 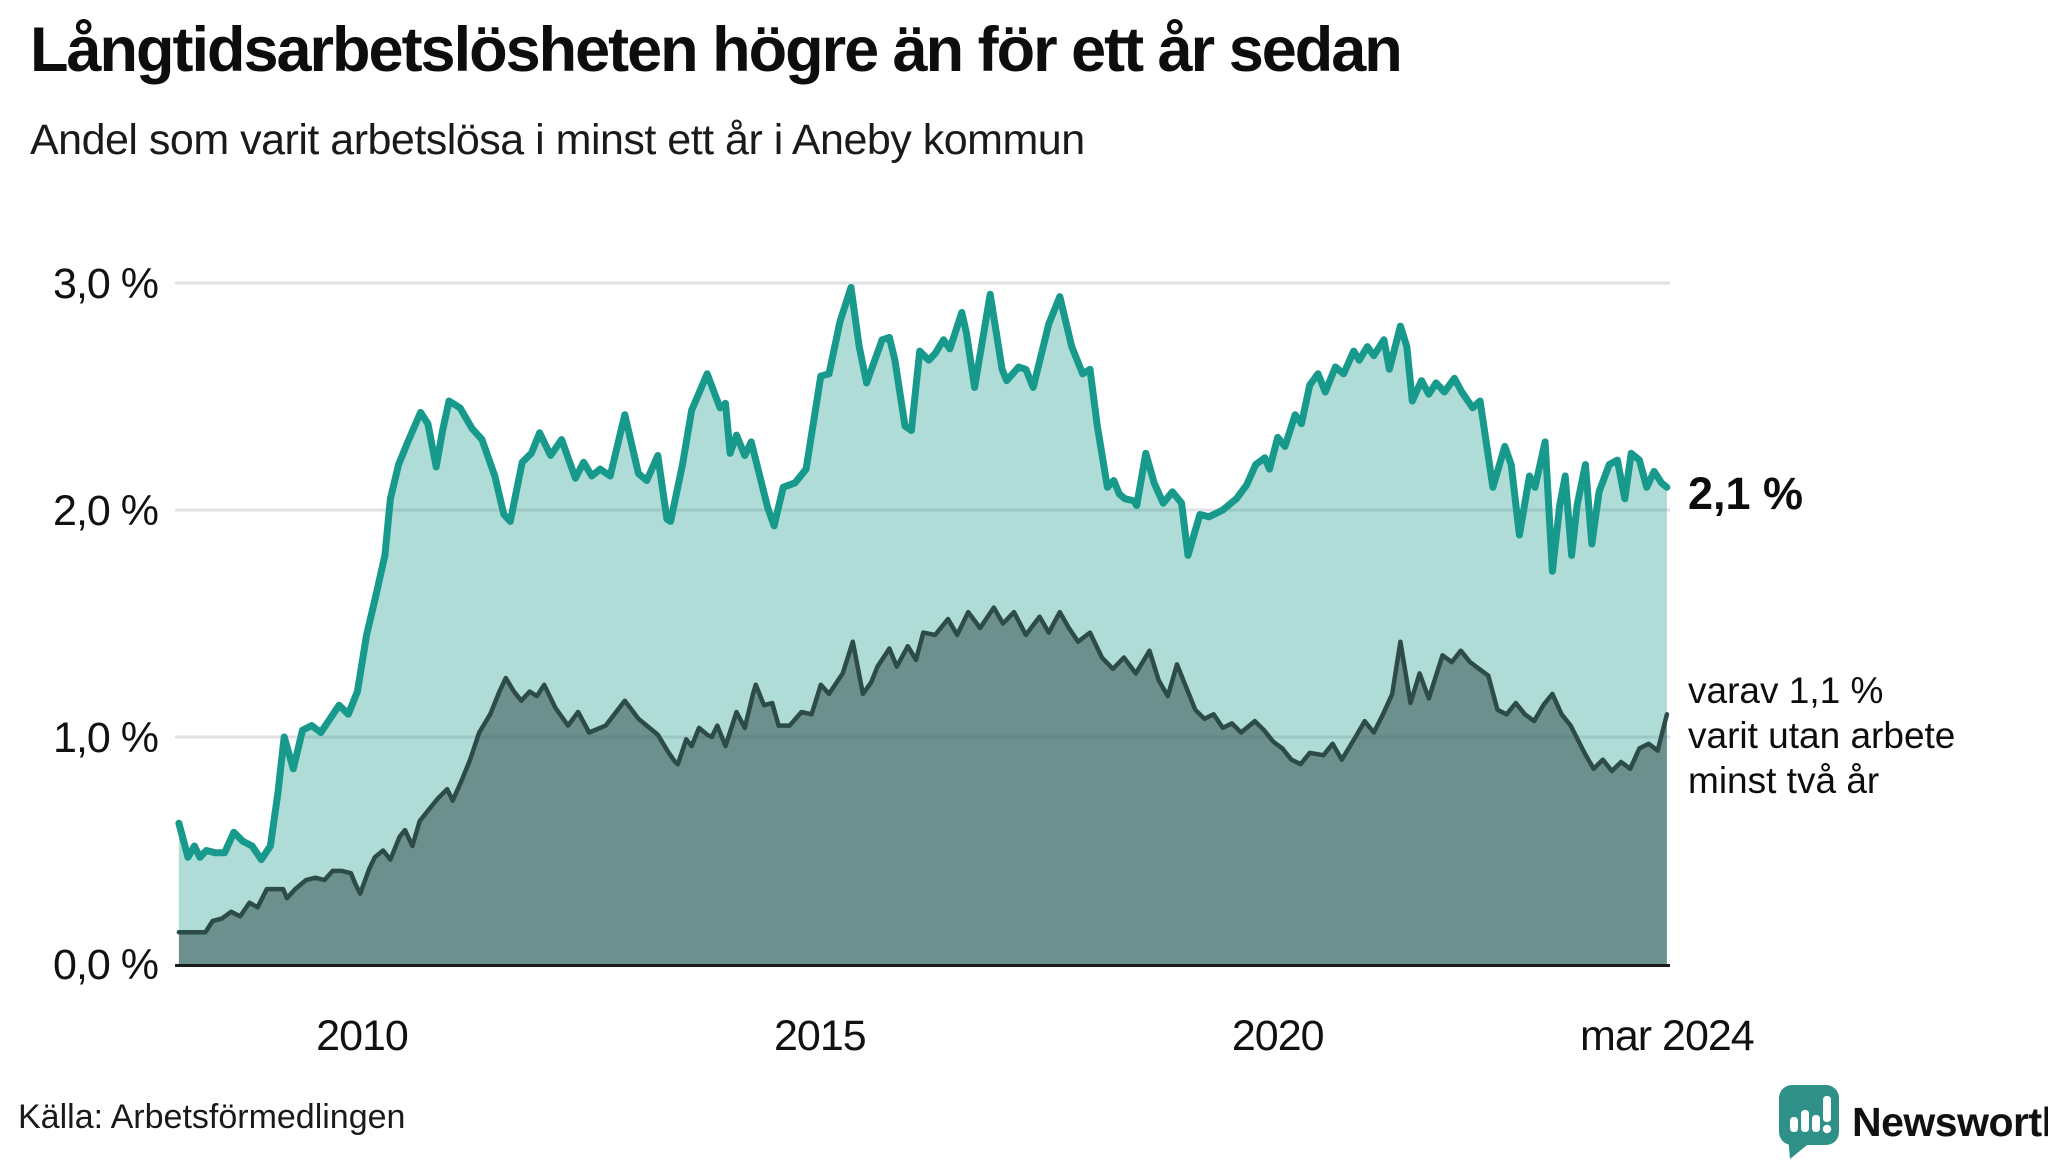 I want to click on y-axis-tick-label: 3,0 %, so click(x=105, y=284).